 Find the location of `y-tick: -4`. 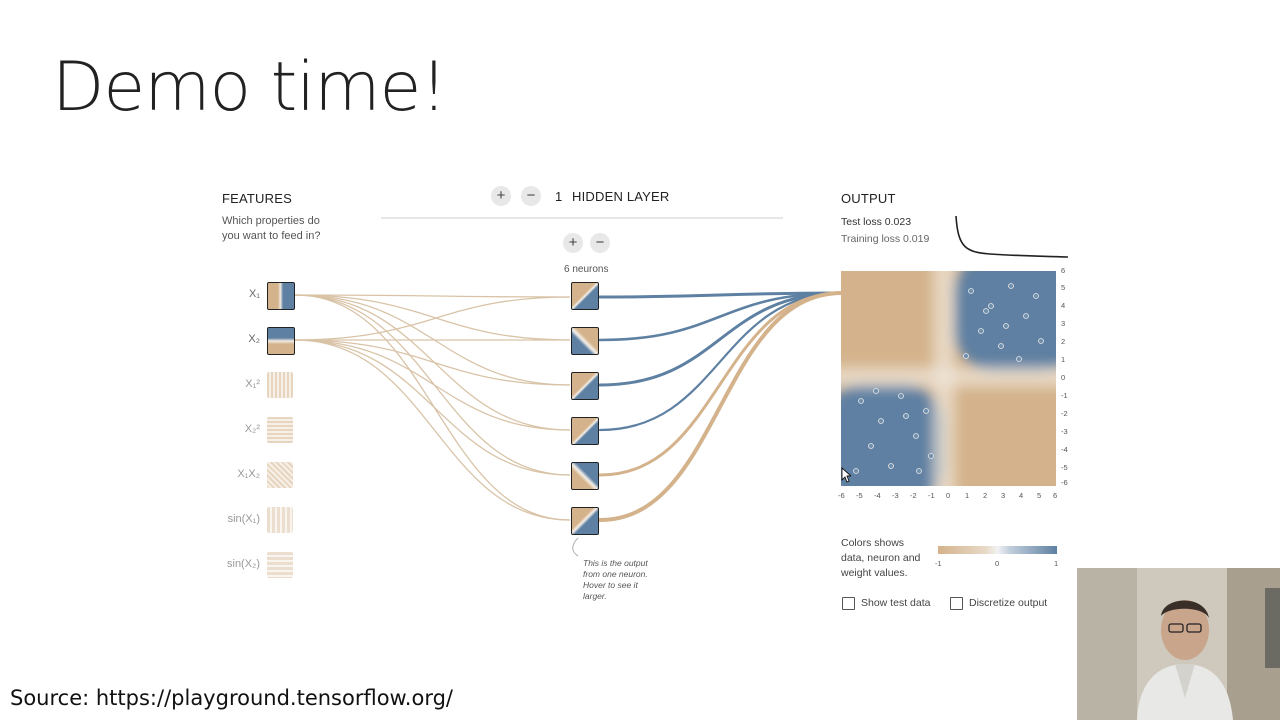

y-tick: -4 is located at coordinates (1064, 449).